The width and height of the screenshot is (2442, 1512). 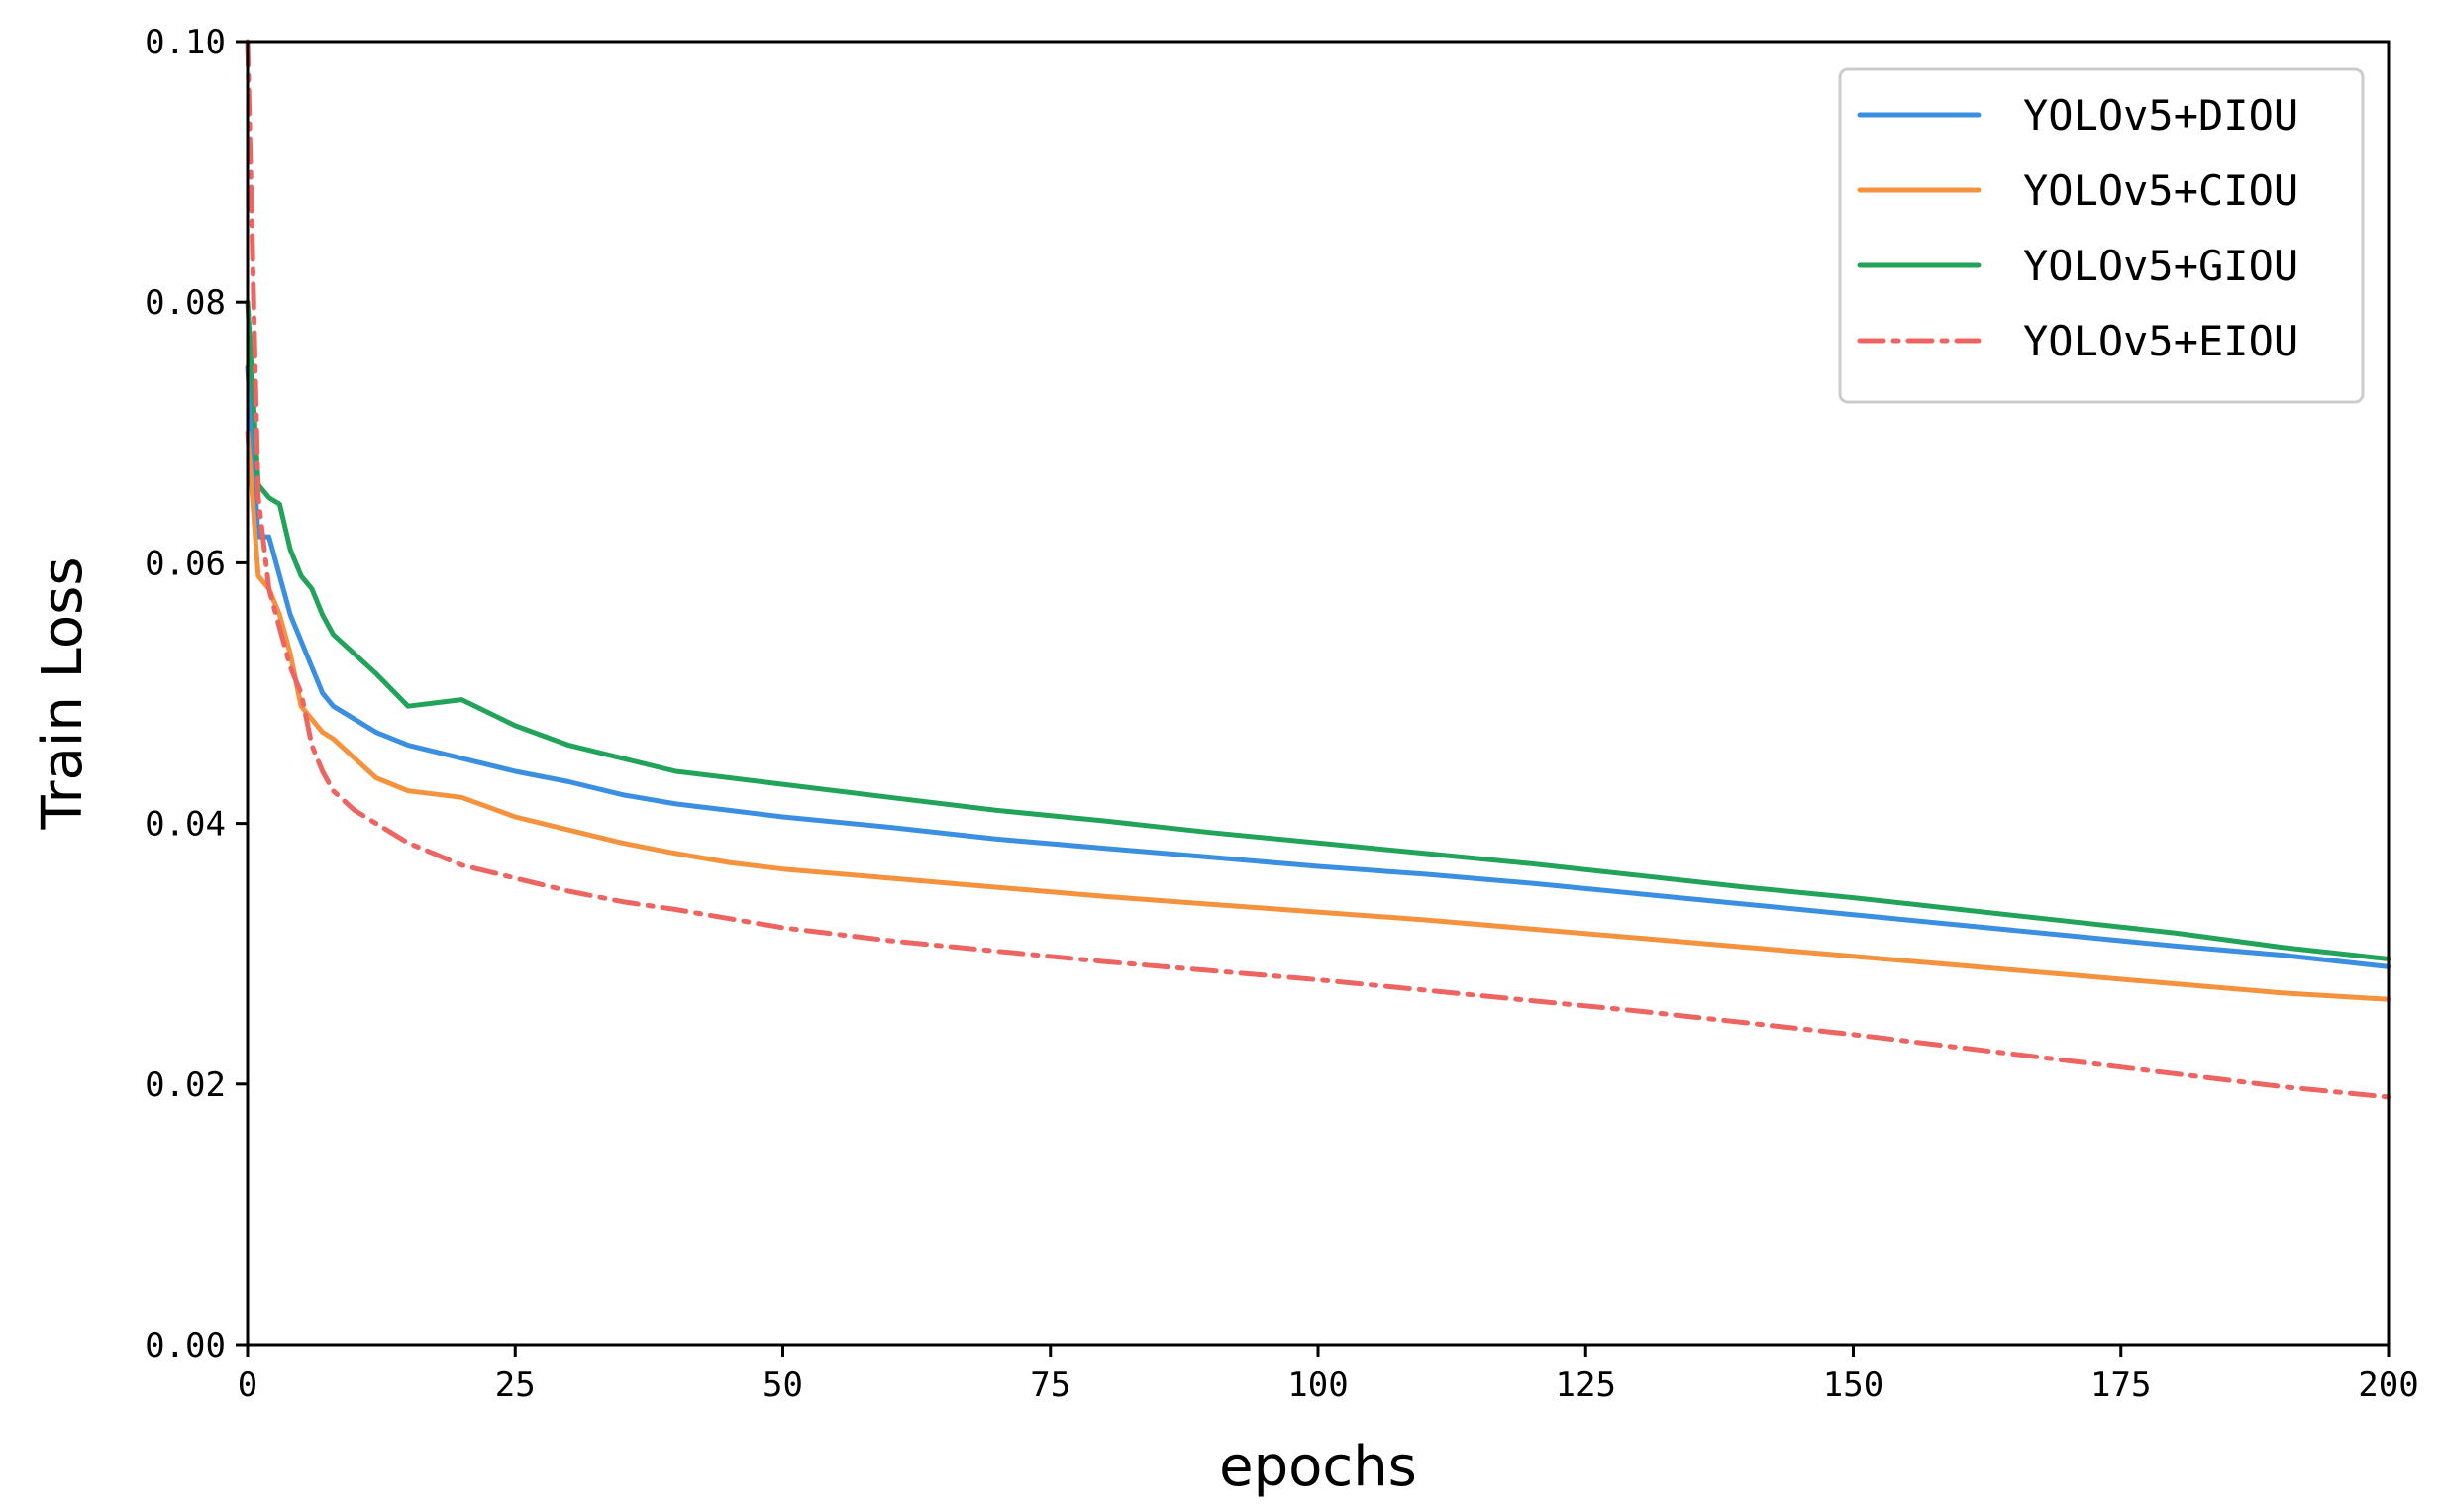 I want to click on x-tick-label: 125, so click(x=1586, y=1385).